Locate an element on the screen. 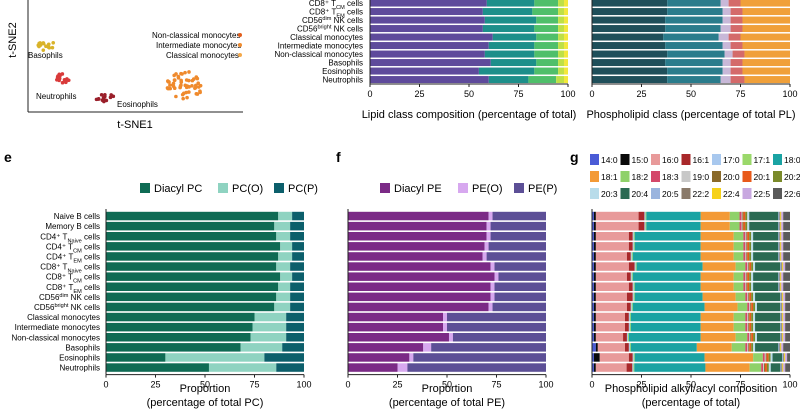 The image size is (800, 419). legend-label: 18:1 is located at coordinates (609, 177).